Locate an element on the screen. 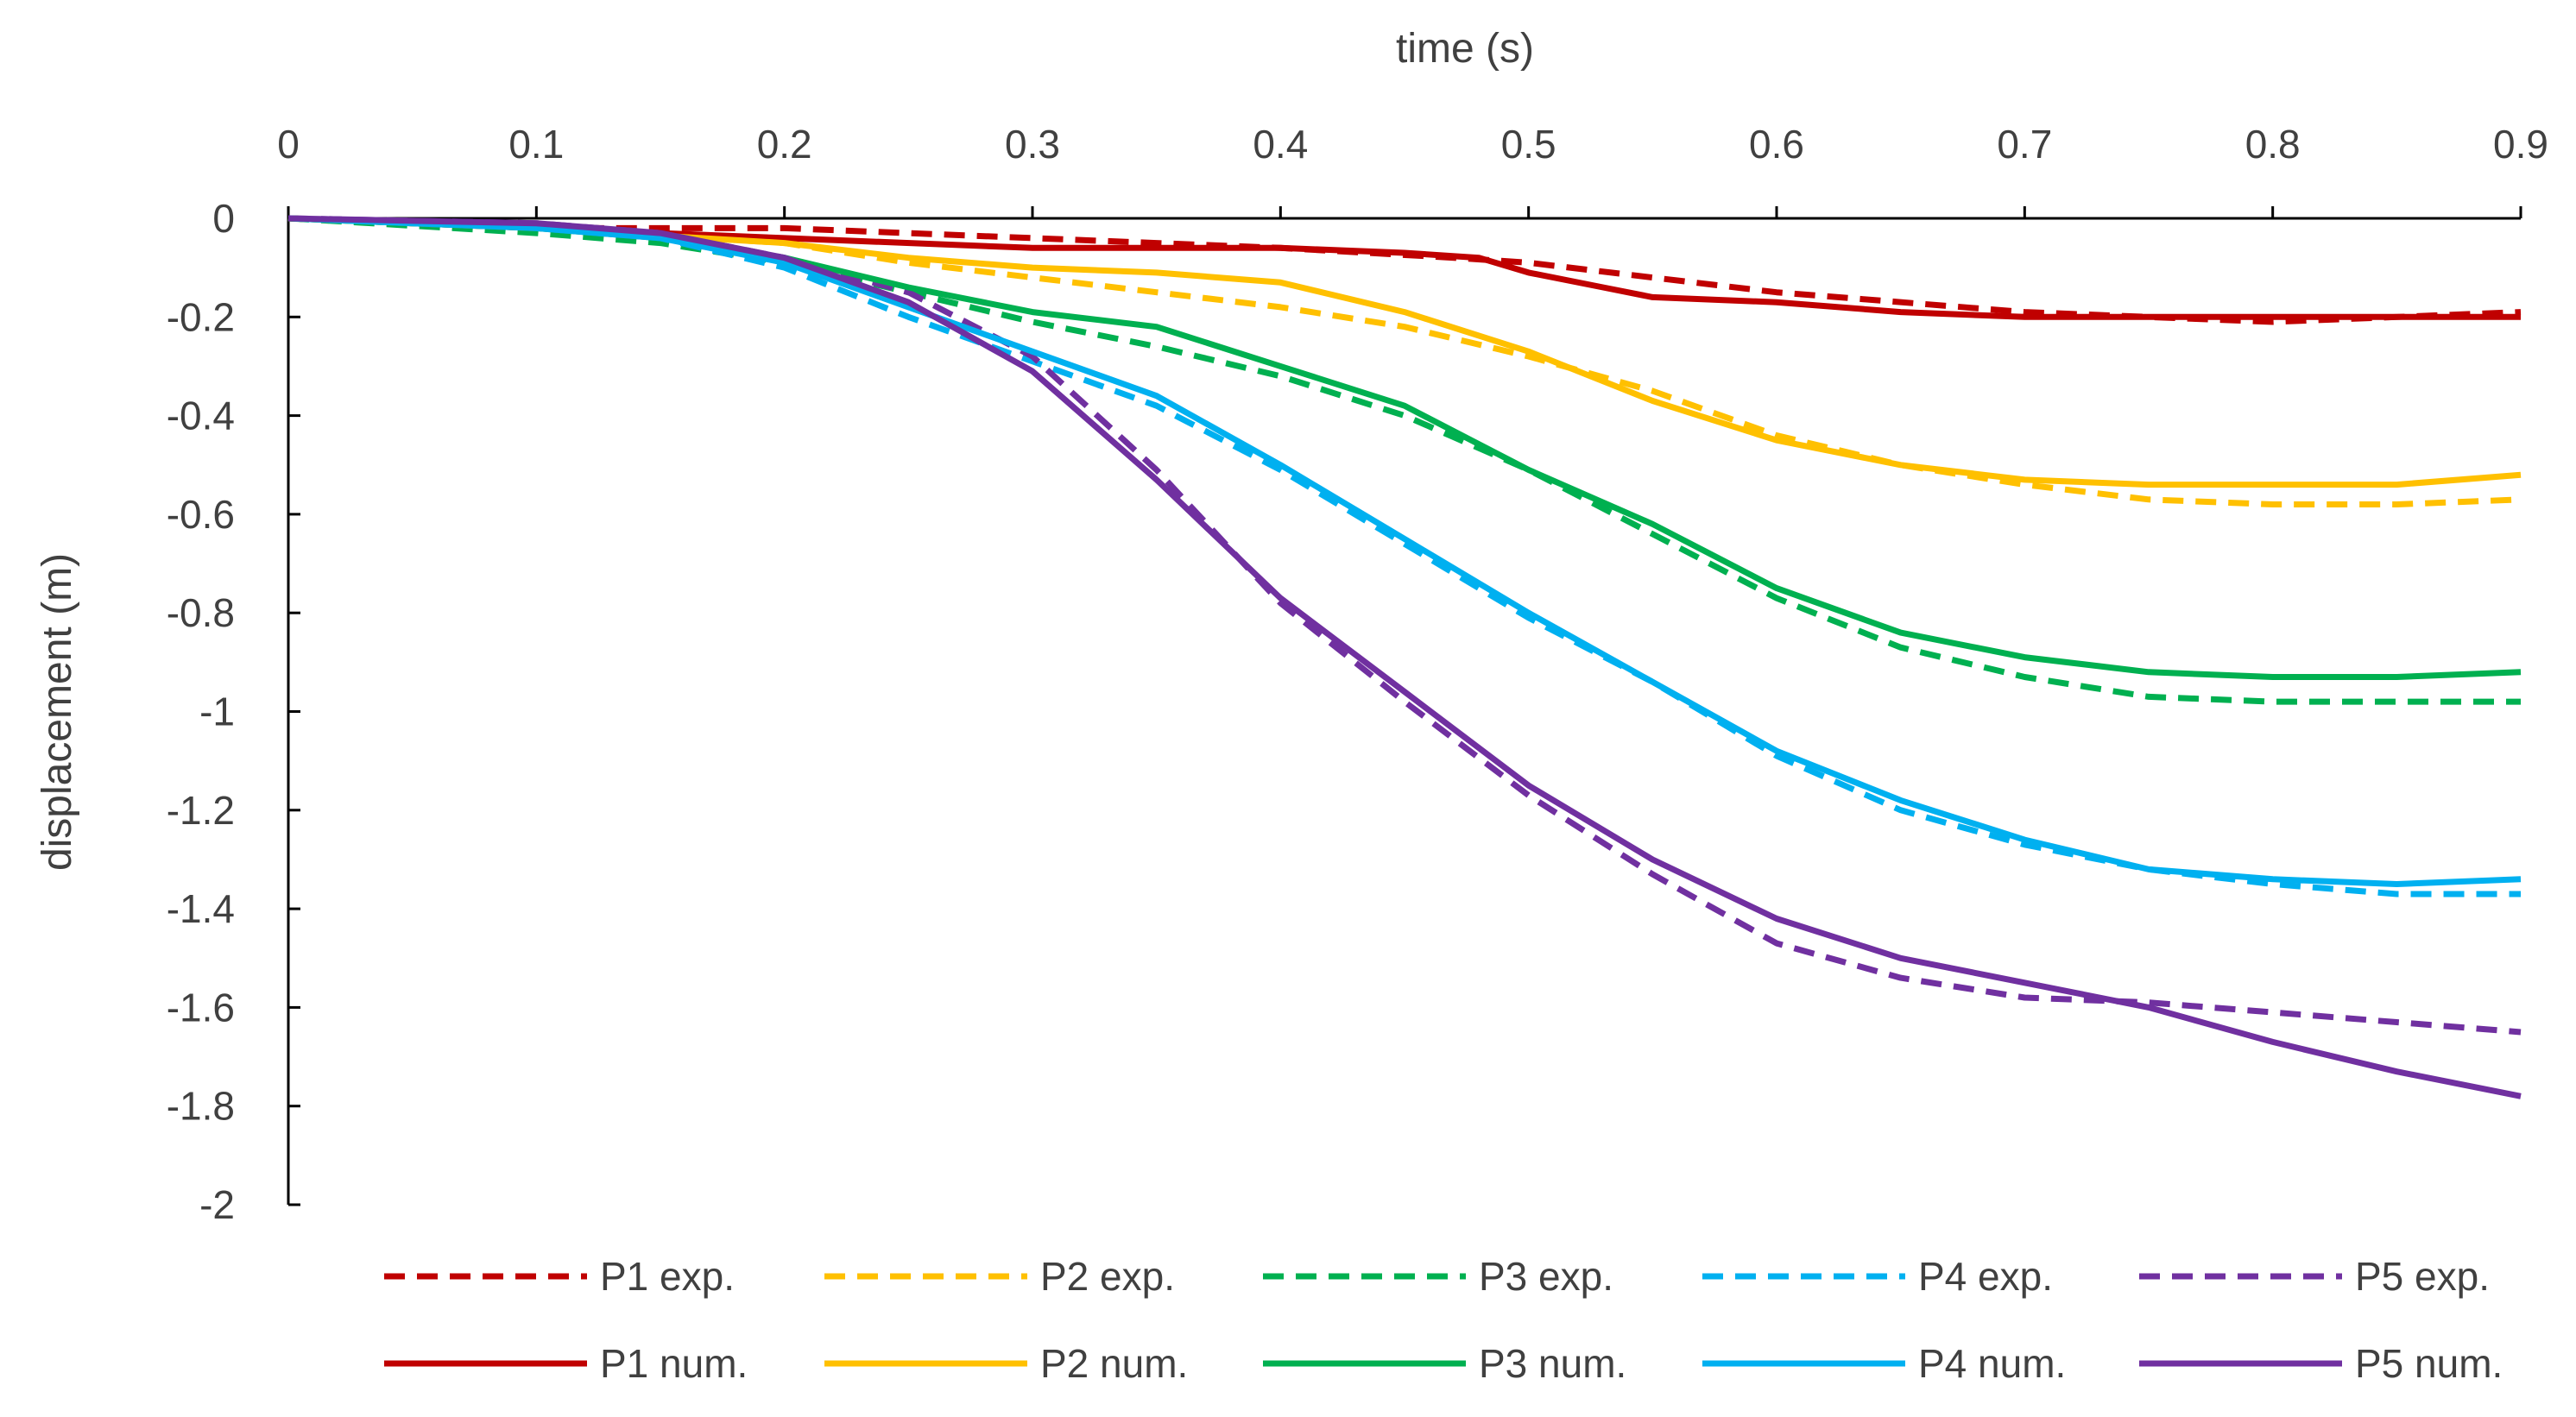 This screenshot has height=1417, width=2576. legend-label: P4 exp. is located at coordinates (1985, 1276).